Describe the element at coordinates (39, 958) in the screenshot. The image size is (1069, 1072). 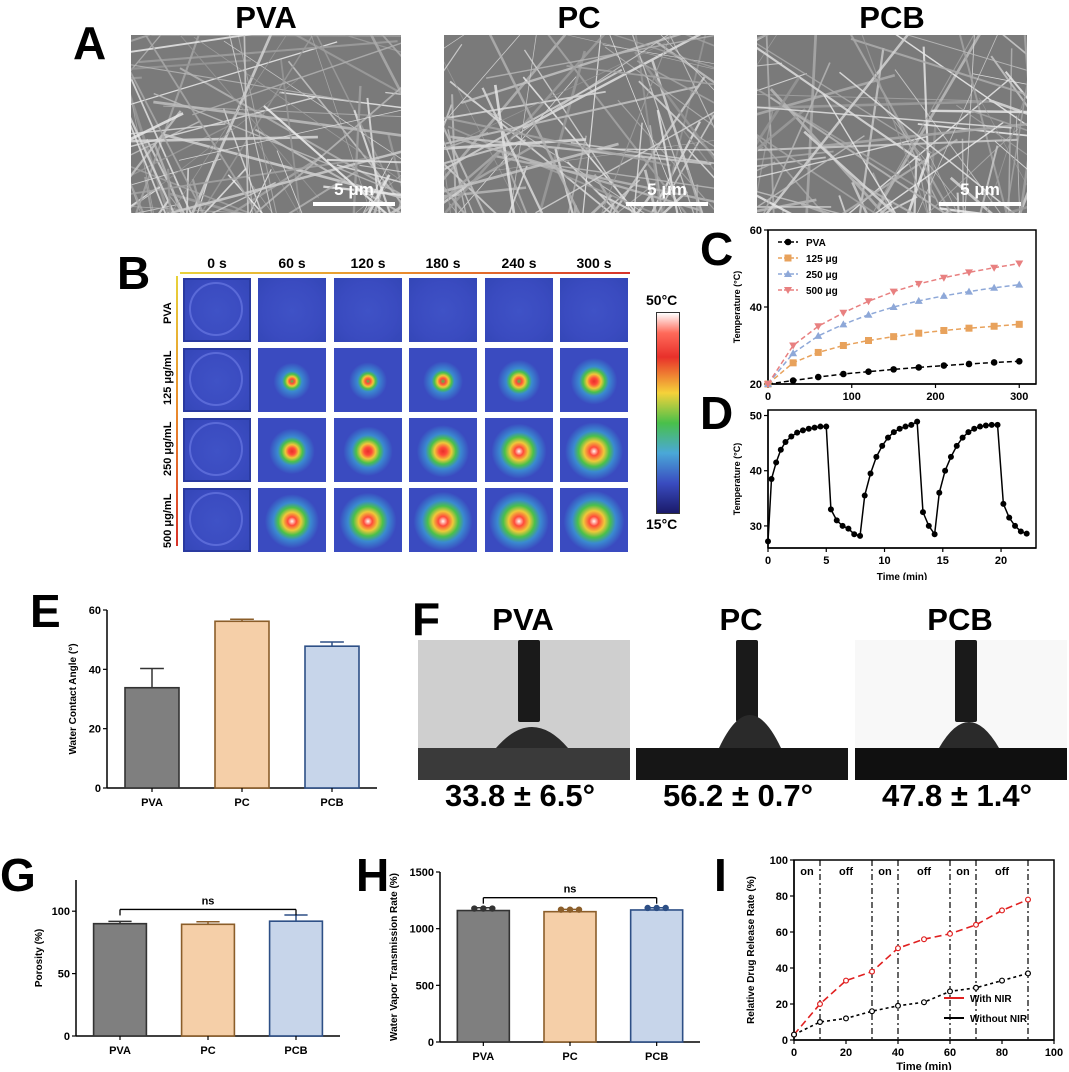
I see `y-axis-label: Porosity (%)` at that location.